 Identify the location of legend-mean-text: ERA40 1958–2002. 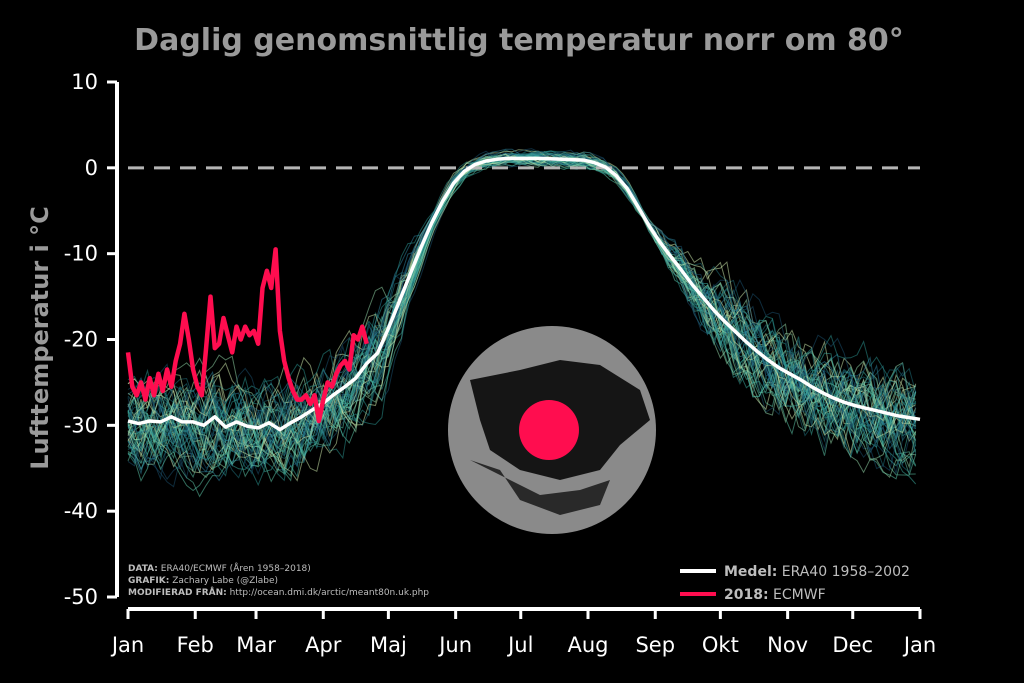
(846, 572).